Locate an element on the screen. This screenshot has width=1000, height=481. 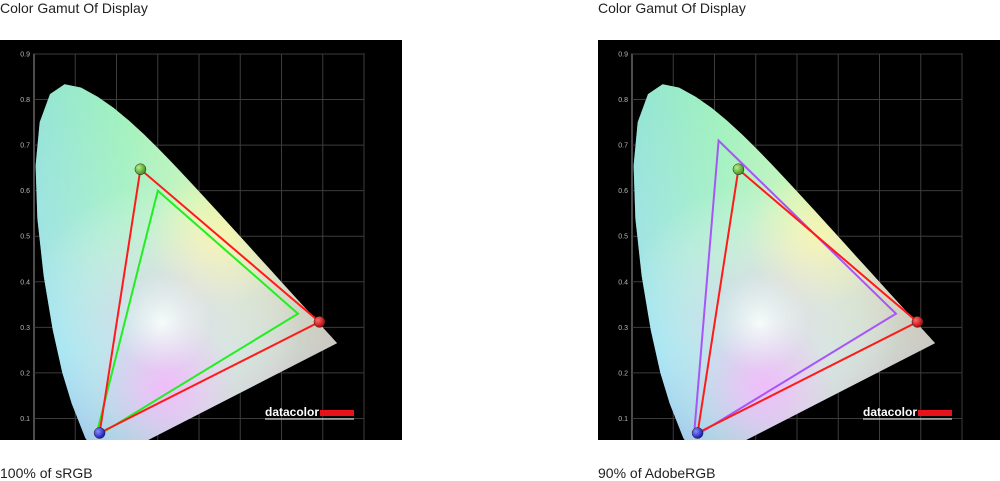
chart-caption: 90% of AdobeRGB is located at coordinates (657, 473).